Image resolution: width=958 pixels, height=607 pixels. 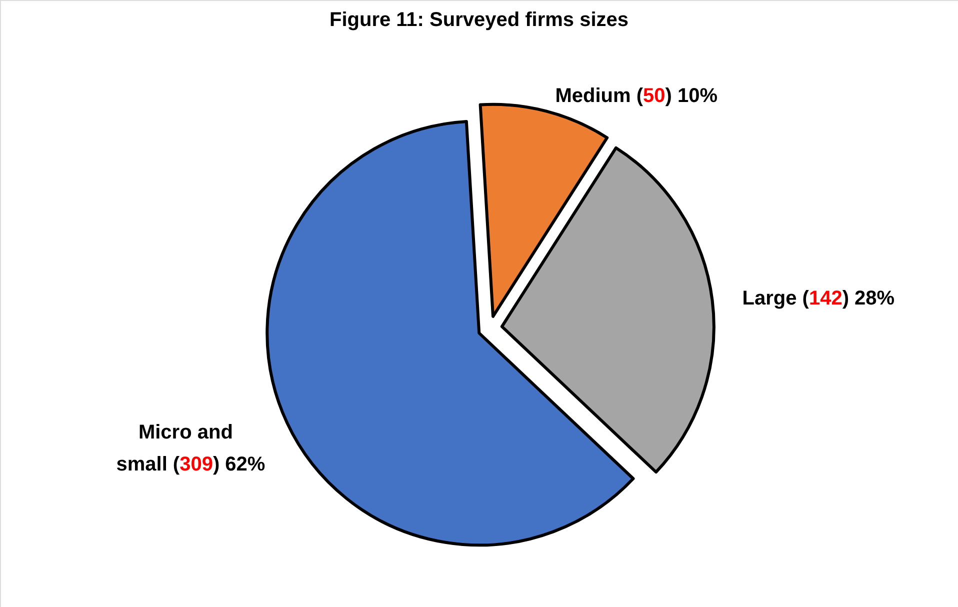 What do you see at coordinates (191, 448) in the screenshot?
I see `slice-label: Micro and small (309) 62%` at bounding box center [191, 448].